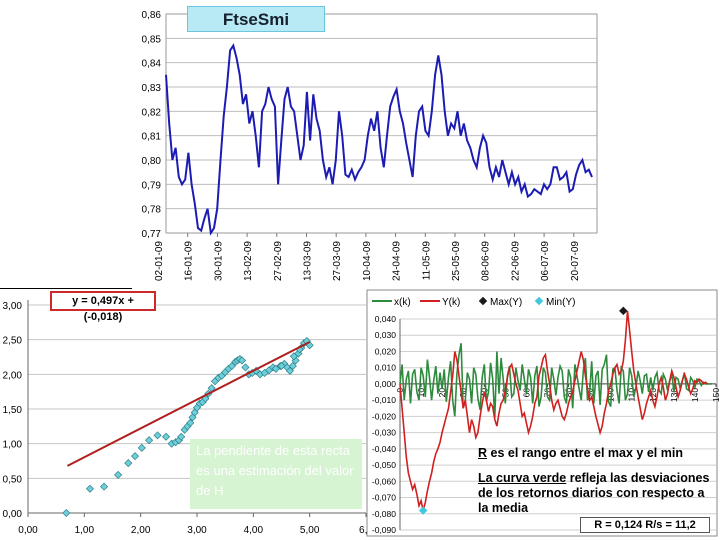  What do you see at coordinates (384, 433) in the screenshot?
I see `rs-y-tick-label: -0,030` at bounding box center [384, 433].